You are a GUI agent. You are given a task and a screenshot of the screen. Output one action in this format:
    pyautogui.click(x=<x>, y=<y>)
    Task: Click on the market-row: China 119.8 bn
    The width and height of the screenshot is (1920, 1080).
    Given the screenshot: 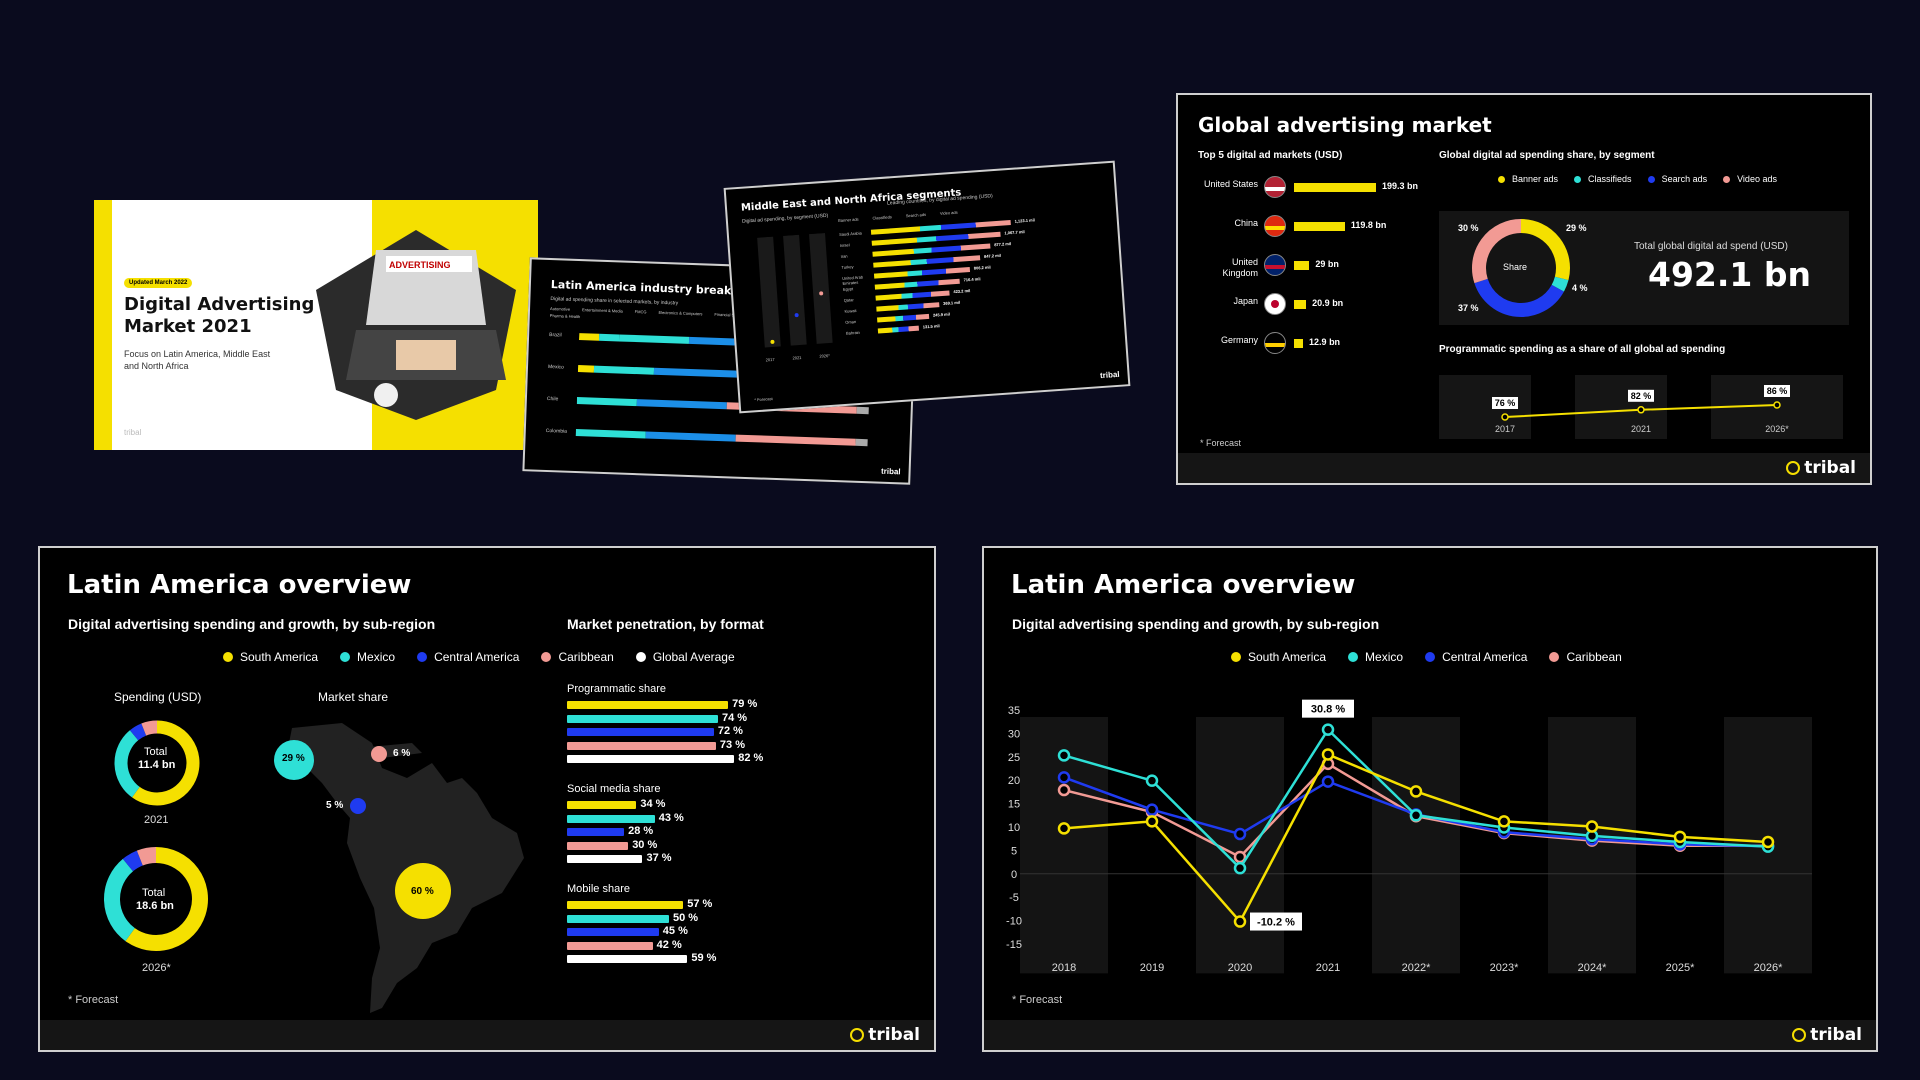 What is the action you would take?
    pyautogui.click(x=1309, y=227)
    